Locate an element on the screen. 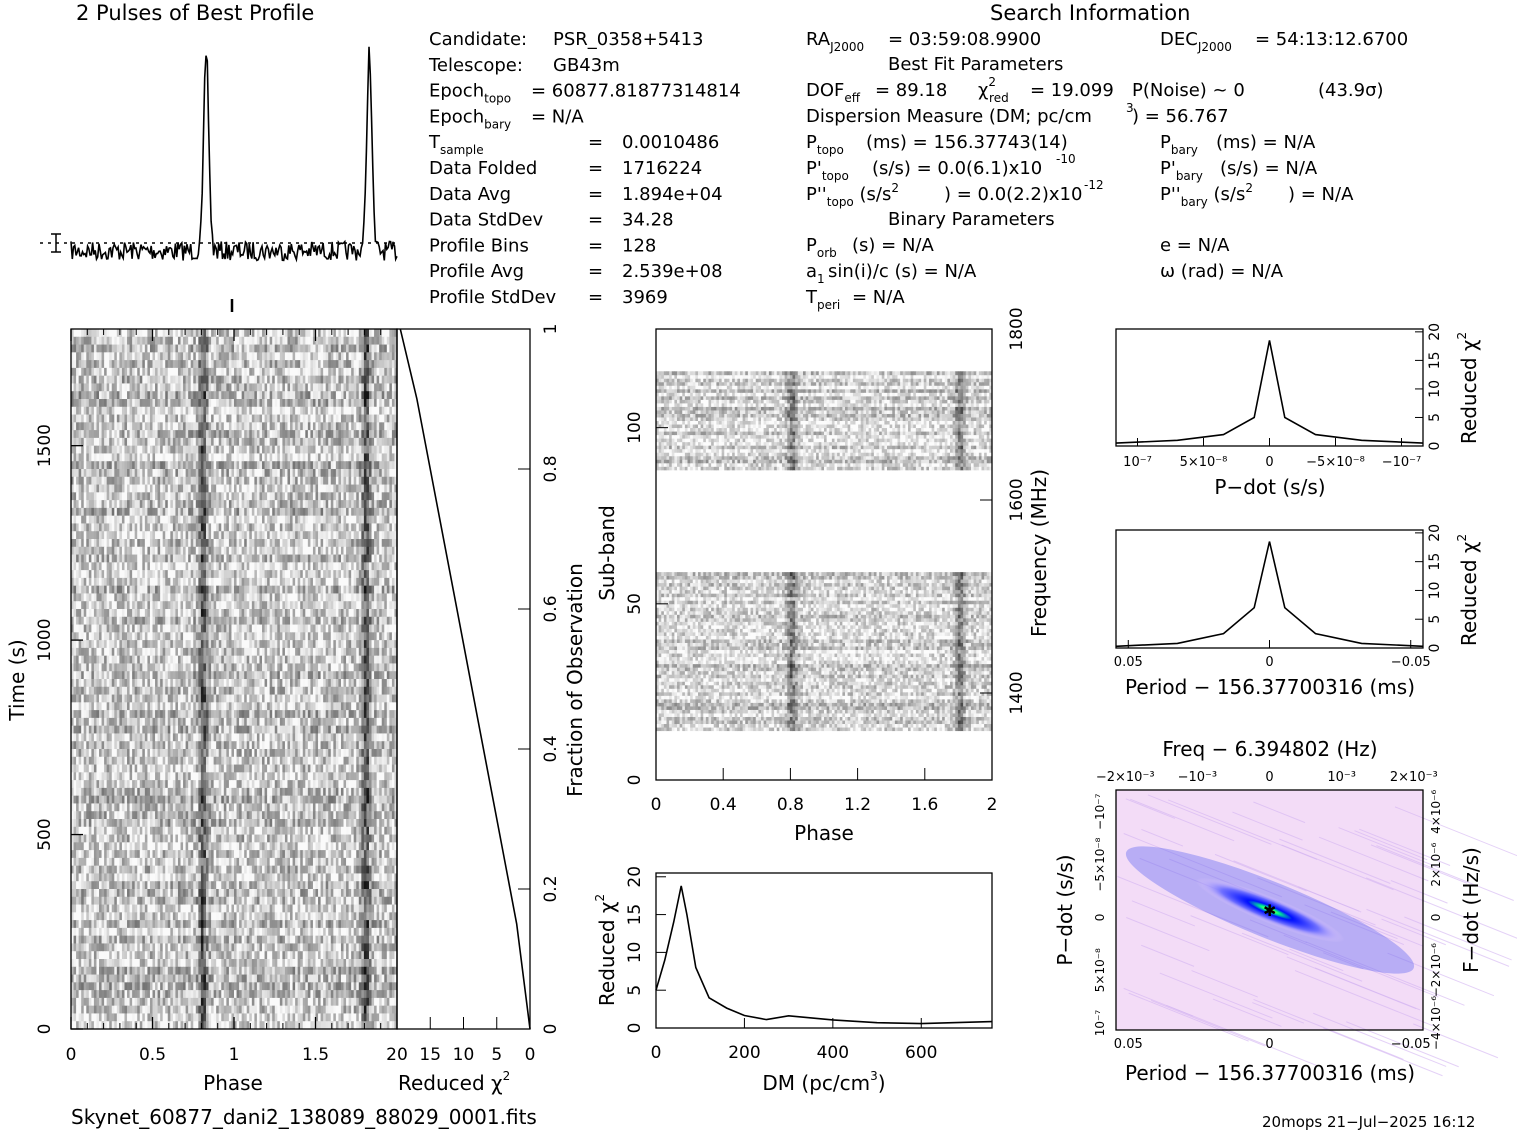 This screenshot has height=1133, width=1517. info-eq-6: = is located at coordinates (595, 194).